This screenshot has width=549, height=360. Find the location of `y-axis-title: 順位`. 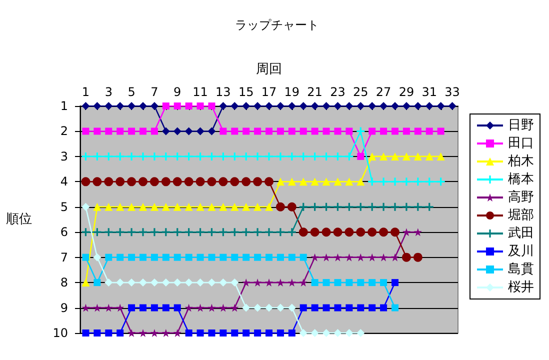

y-axis-title: 順位 is located at coordinates (19, 219).